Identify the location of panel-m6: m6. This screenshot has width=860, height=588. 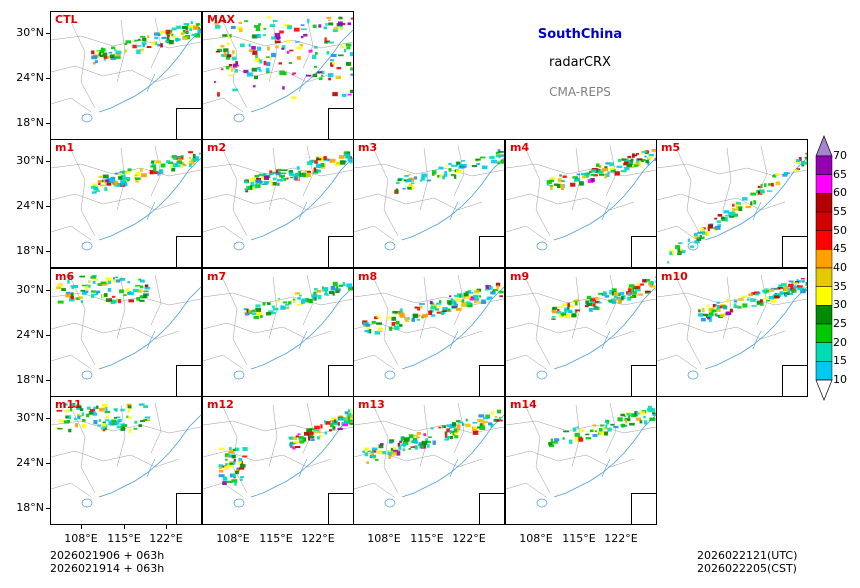
(126, 332).